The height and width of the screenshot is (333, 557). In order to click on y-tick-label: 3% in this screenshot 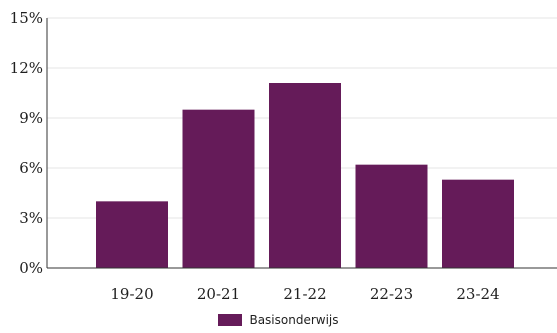, I will do `click(31, 218)`.